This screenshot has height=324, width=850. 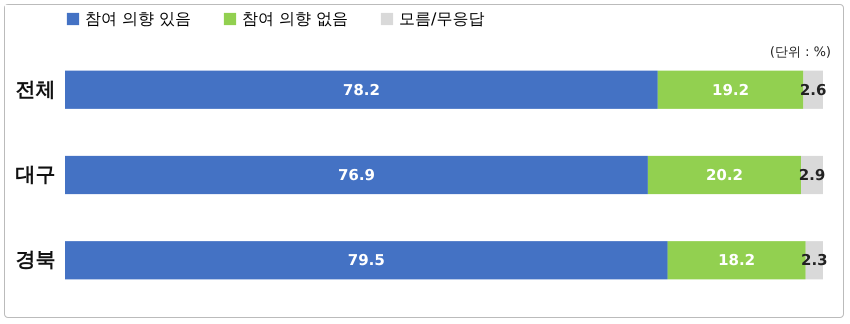 I want to click on legend-label: 참여 의향 있음, so click(x=138, y=18).